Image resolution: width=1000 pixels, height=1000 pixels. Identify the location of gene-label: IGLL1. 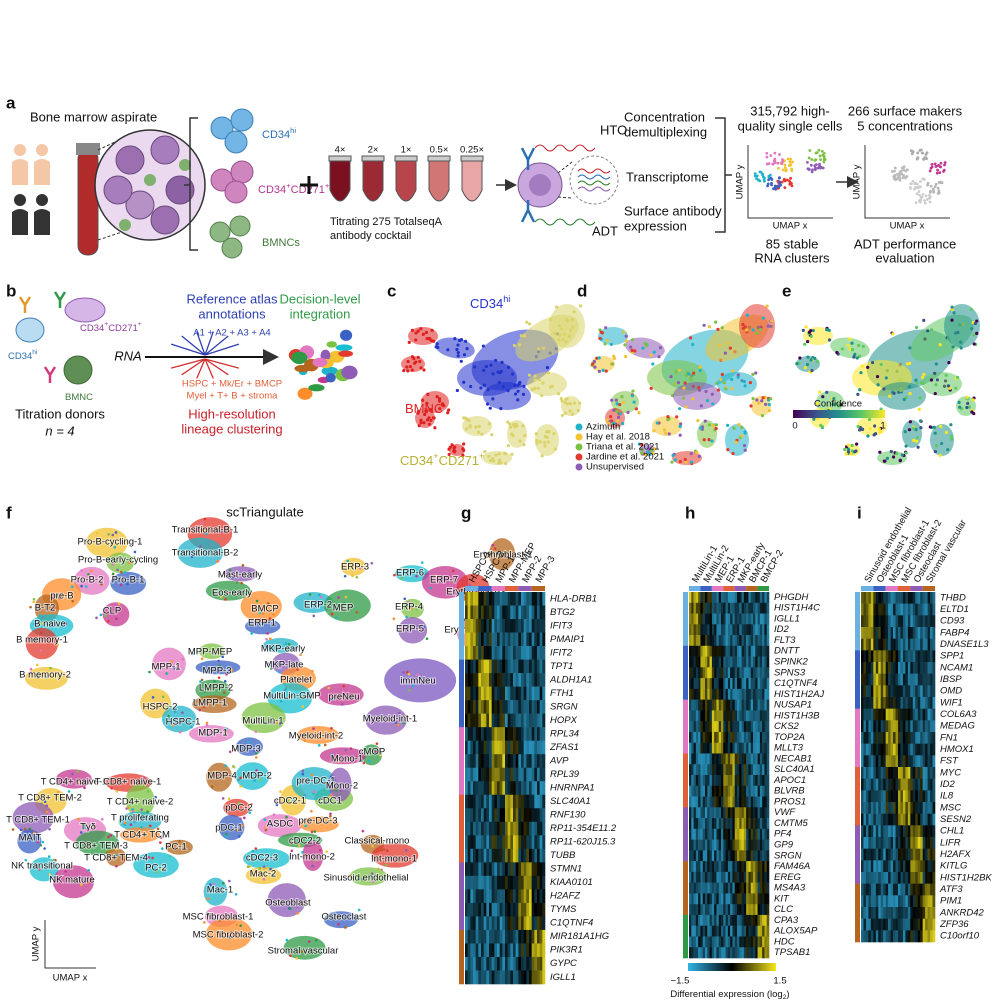
(787, 618).